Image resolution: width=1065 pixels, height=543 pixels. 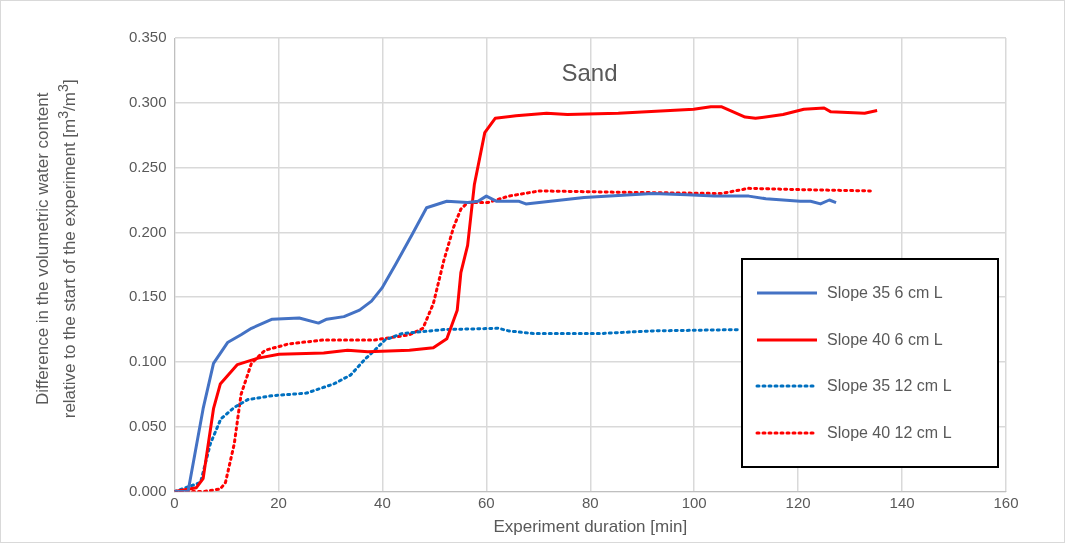 What do you see at coordinates (902, 502) in the screenshot?
I see `x-tick-label: 140` at bounding box center [902, 502].